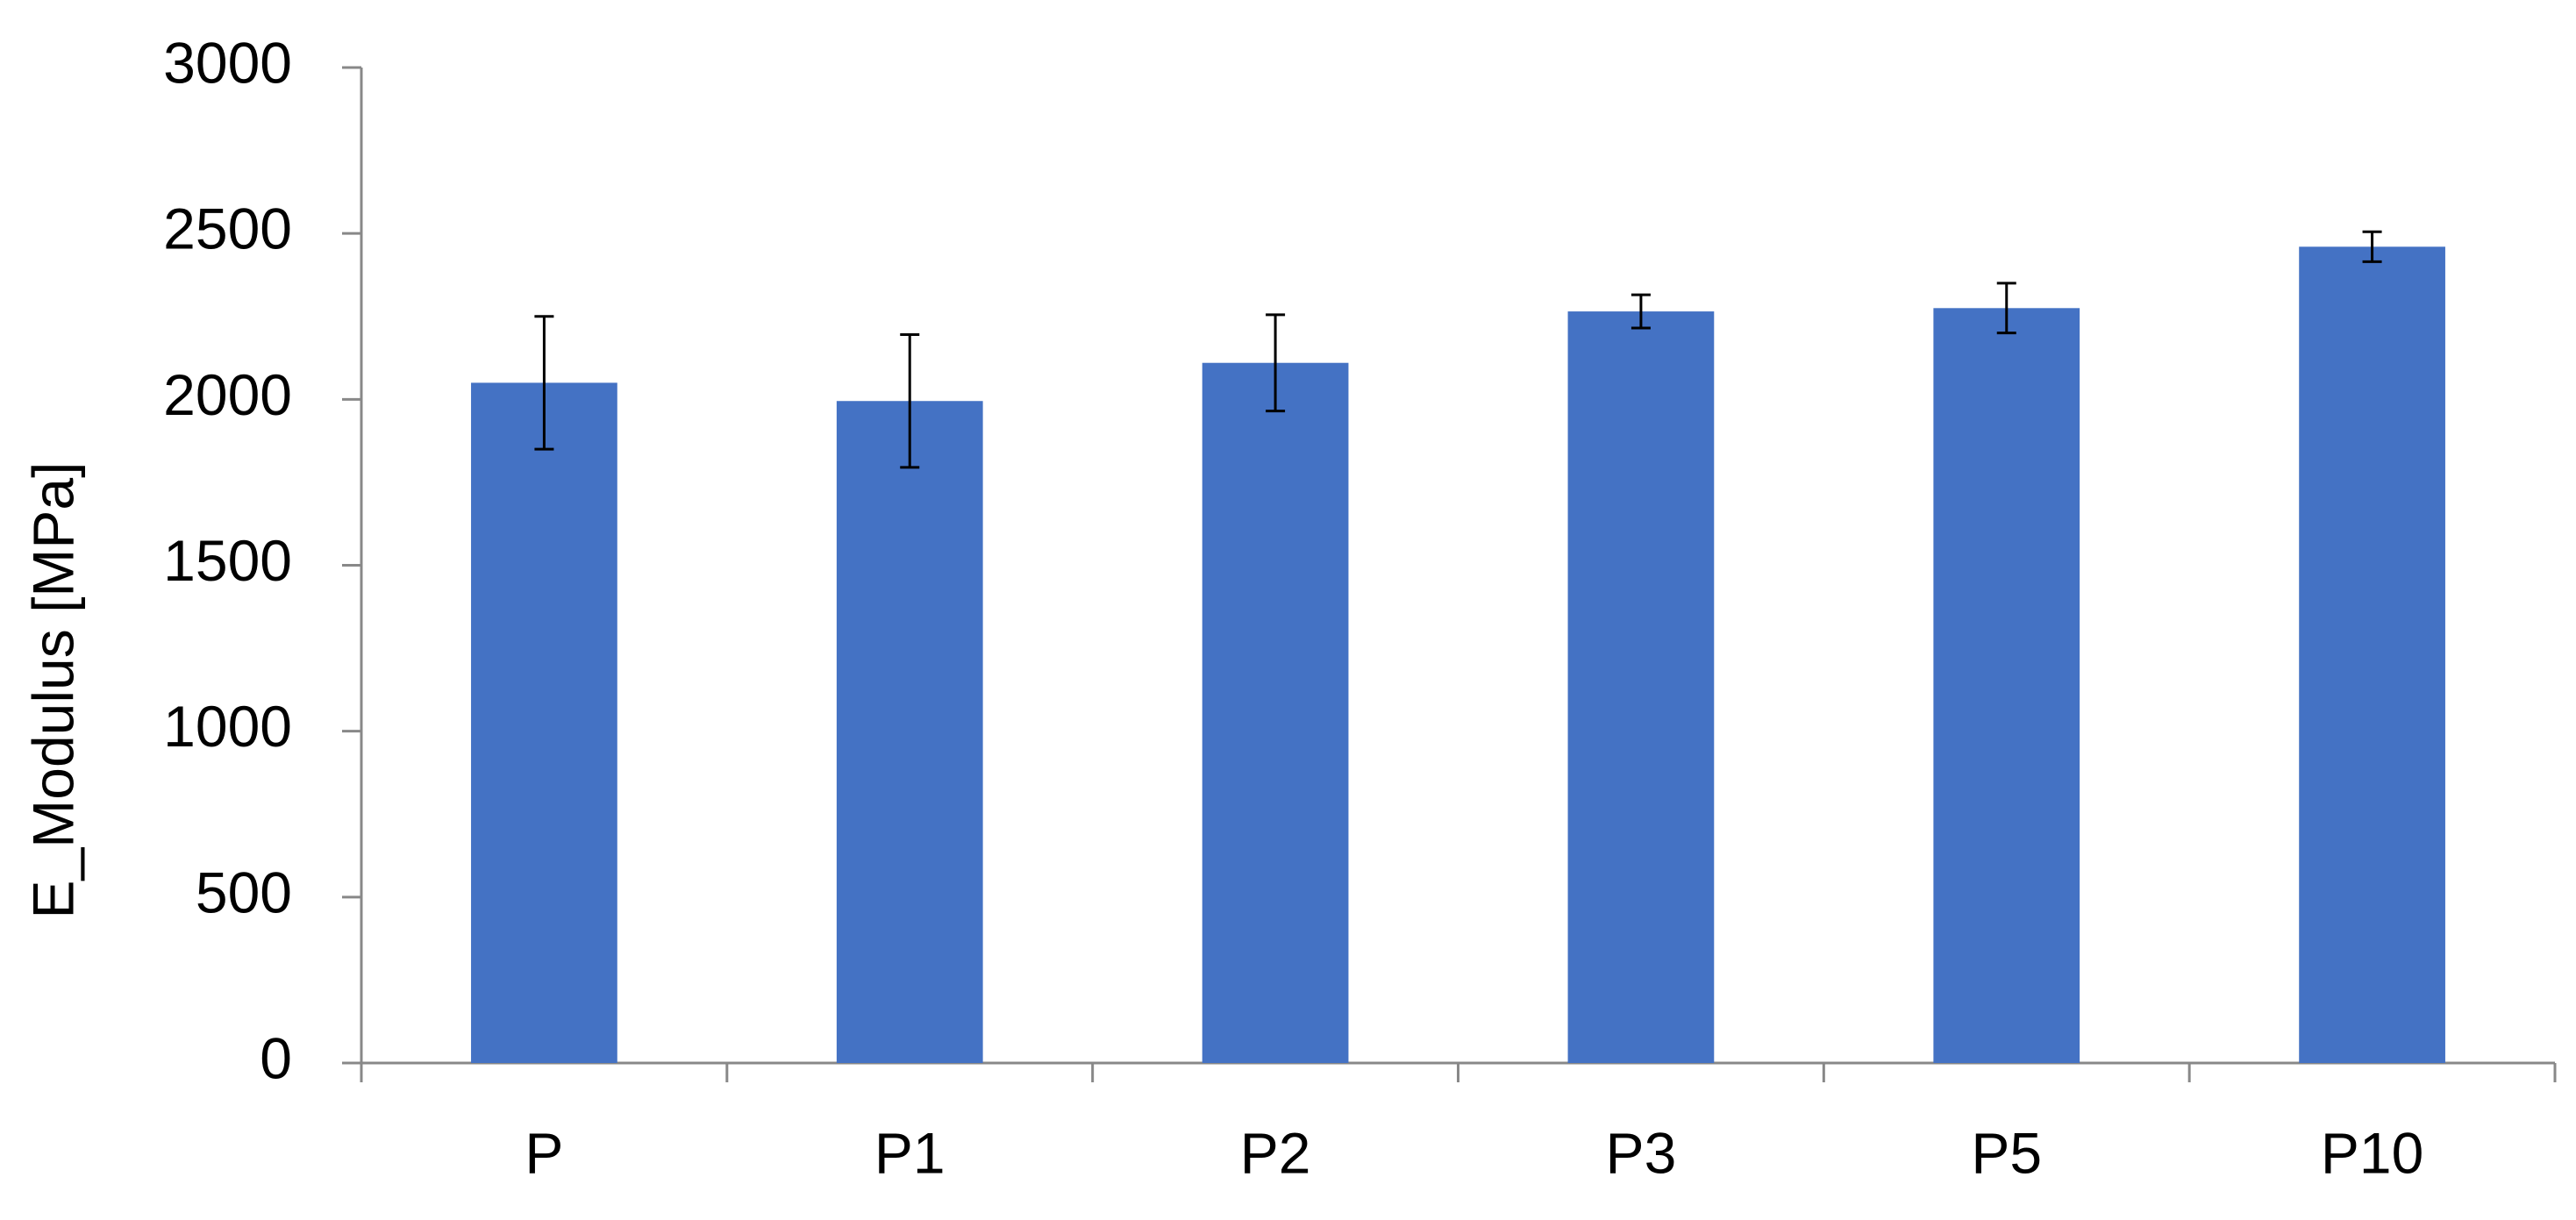 The image size is (2576, 1220). Describe the element at coordinates (276, 1057) in the screenshot. I see `y-tick-label: 0` at that location.